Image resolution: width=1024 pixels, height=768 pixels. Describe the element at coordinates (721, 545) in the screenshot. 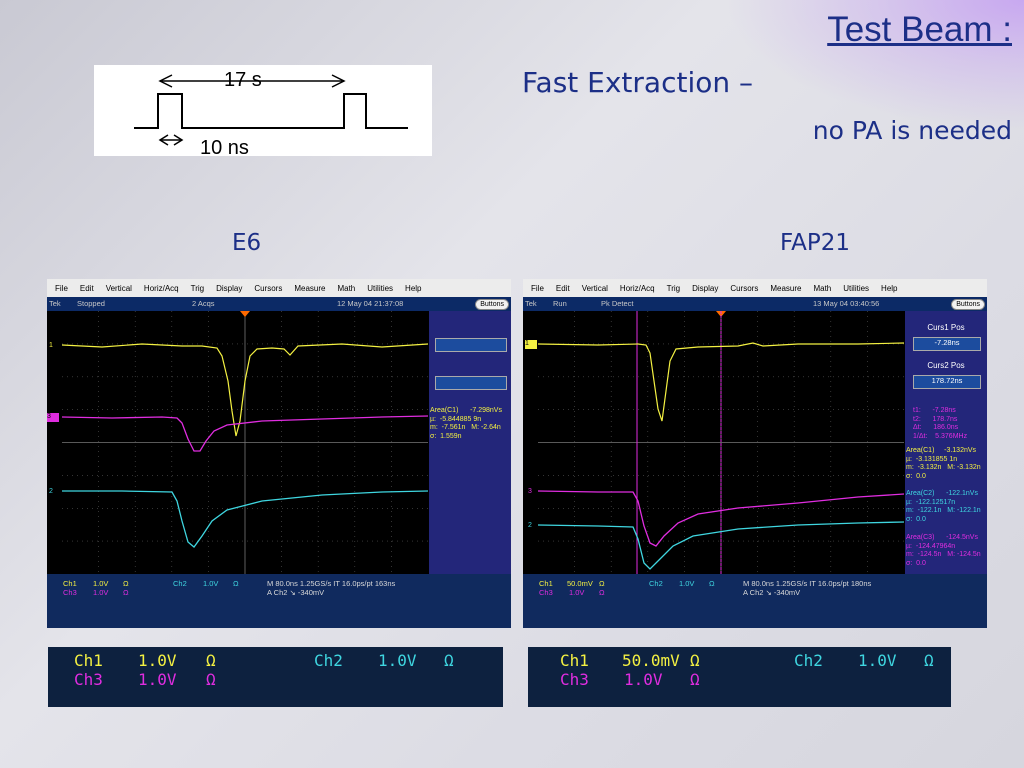

I see `ch2-trace` at that location.